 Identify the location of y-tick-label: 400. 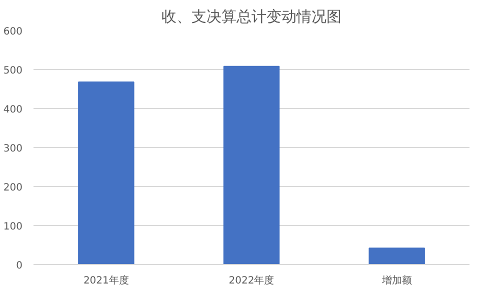
(13, 110).